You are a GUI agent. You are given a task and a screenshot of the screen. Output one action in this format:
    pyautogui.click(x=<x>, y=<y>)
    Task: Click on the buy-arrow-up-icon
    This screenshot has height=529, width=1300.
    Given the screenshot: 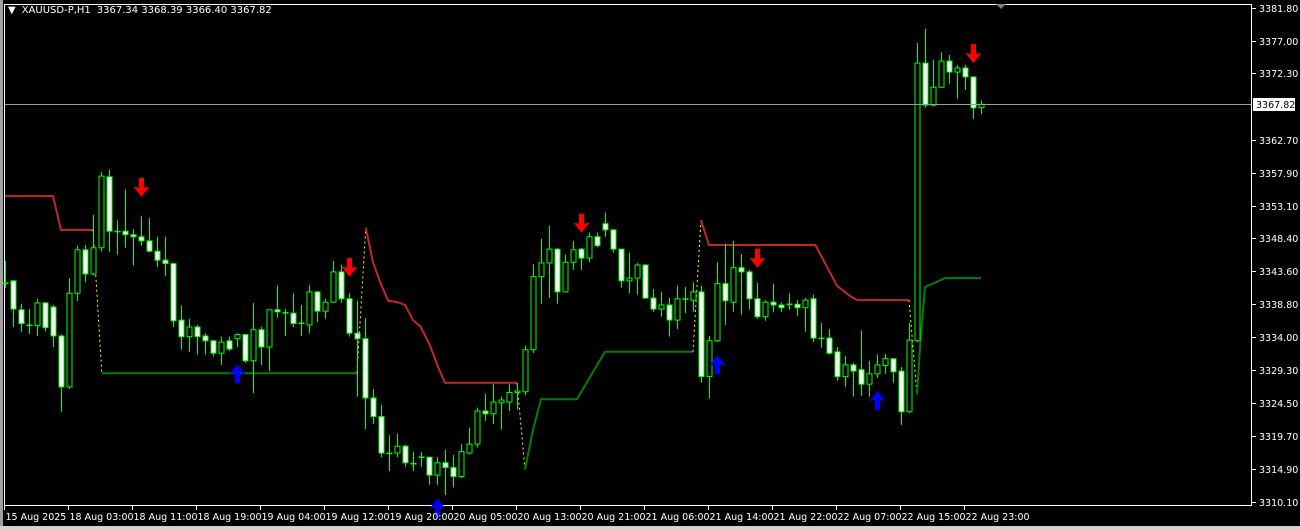 What is the action you would take?
    pyautogui.click(x=717, y=365)
    